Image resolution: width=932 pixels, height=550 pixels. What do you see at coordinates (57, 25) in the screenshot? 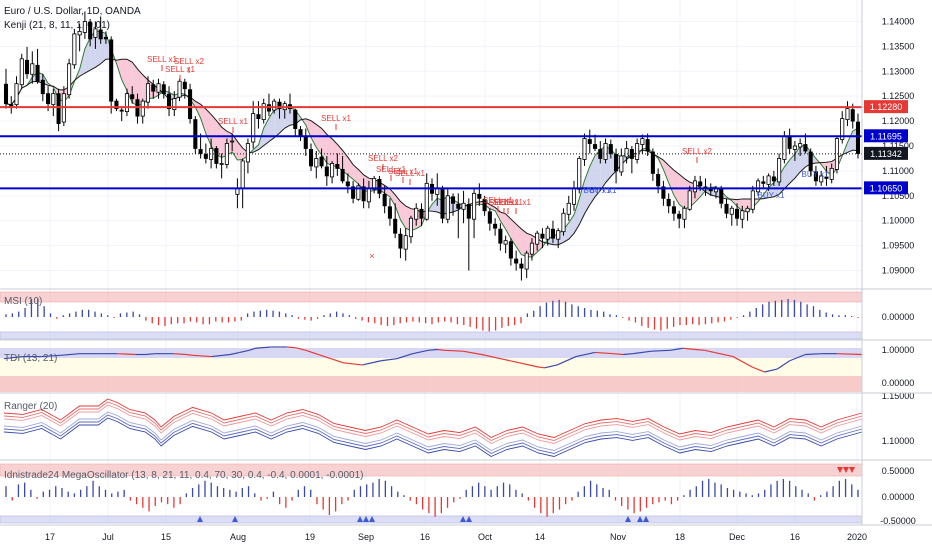
I see `study-title: Kenji (21, 8, 11, 1, 0.01)` at bounding box center [57, 25].